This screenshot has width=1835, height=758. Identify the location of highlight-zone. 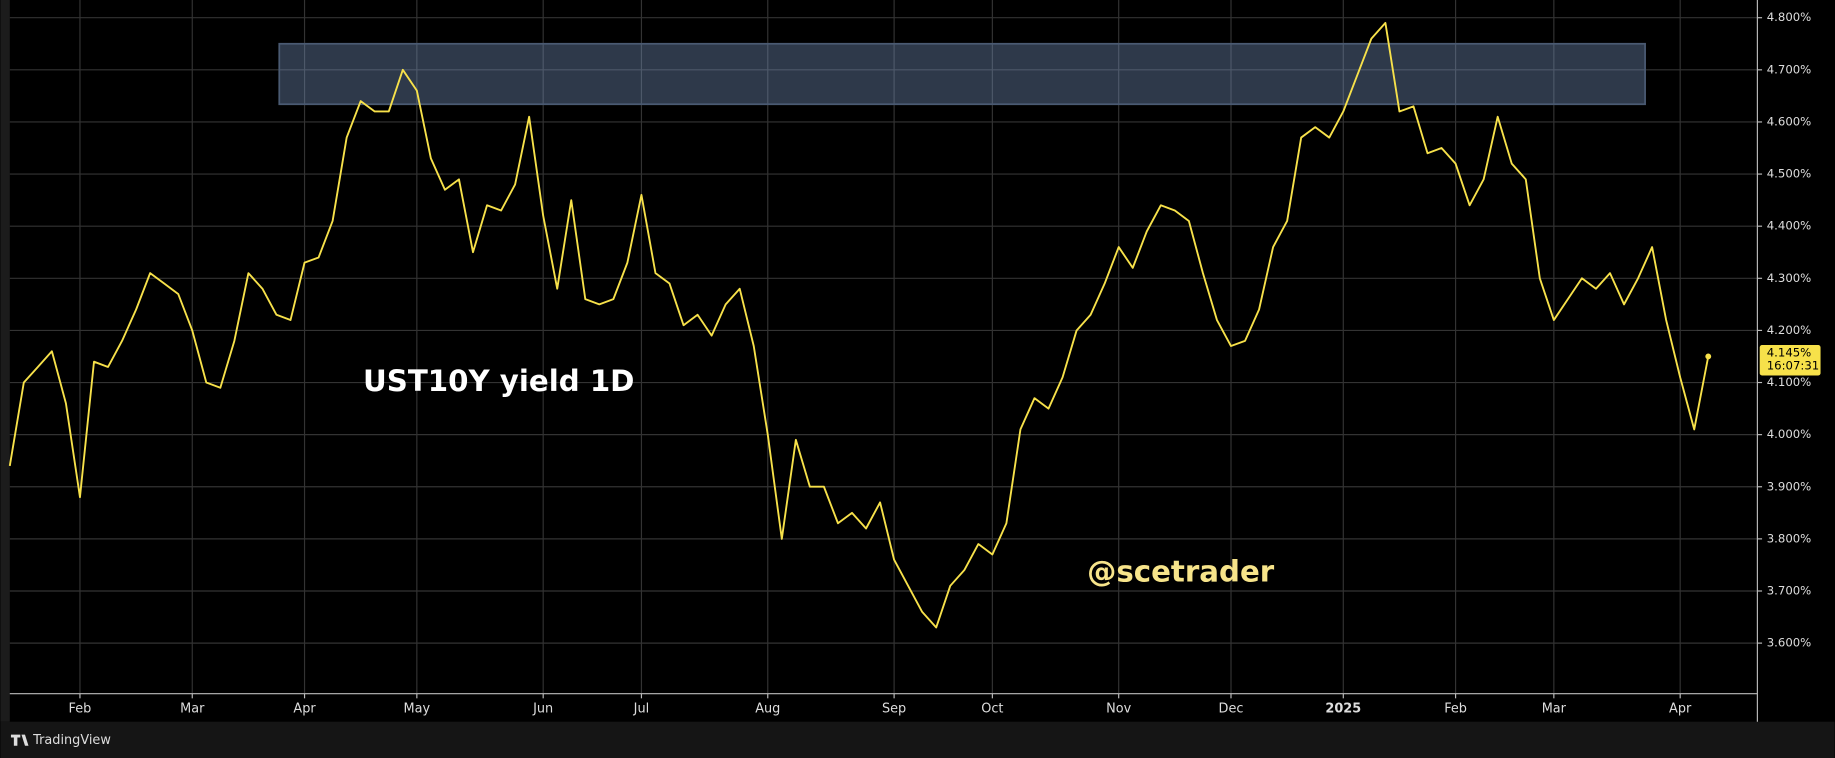
(962, 74).